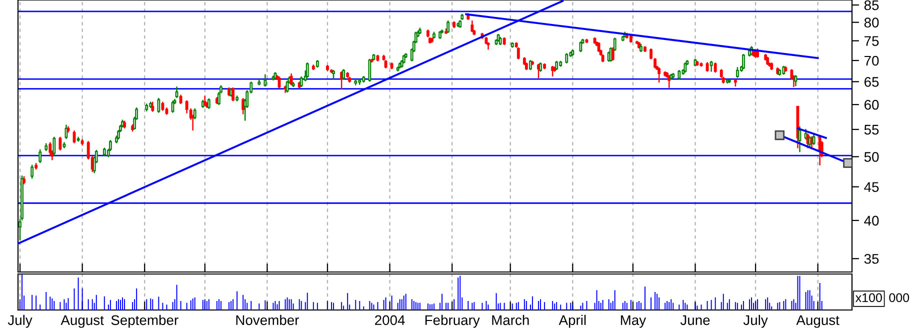 The width and height of the screenshot is (911, 336). What do you see at coordinates (572, 321) in the screenshot?
I see `x-tick-label: April` at bounding box center [572, 321].